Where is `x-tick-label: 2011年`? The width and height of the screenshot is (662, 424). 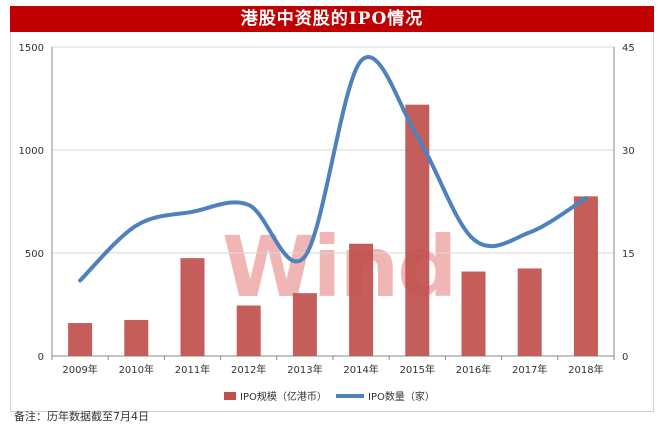
x-tick-label: 2011年 is located at coordinates (192, 369).